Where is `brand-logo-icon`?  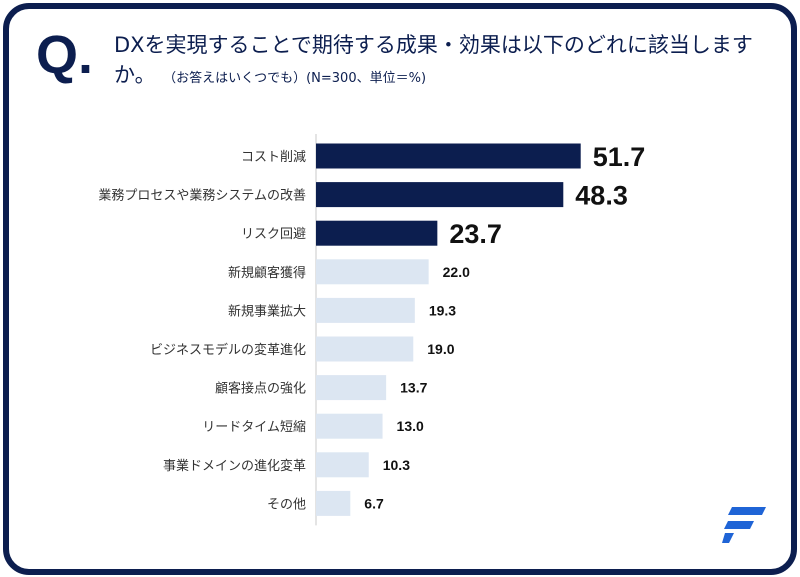 brand-logo-icon is located at coordinates (744, 525).